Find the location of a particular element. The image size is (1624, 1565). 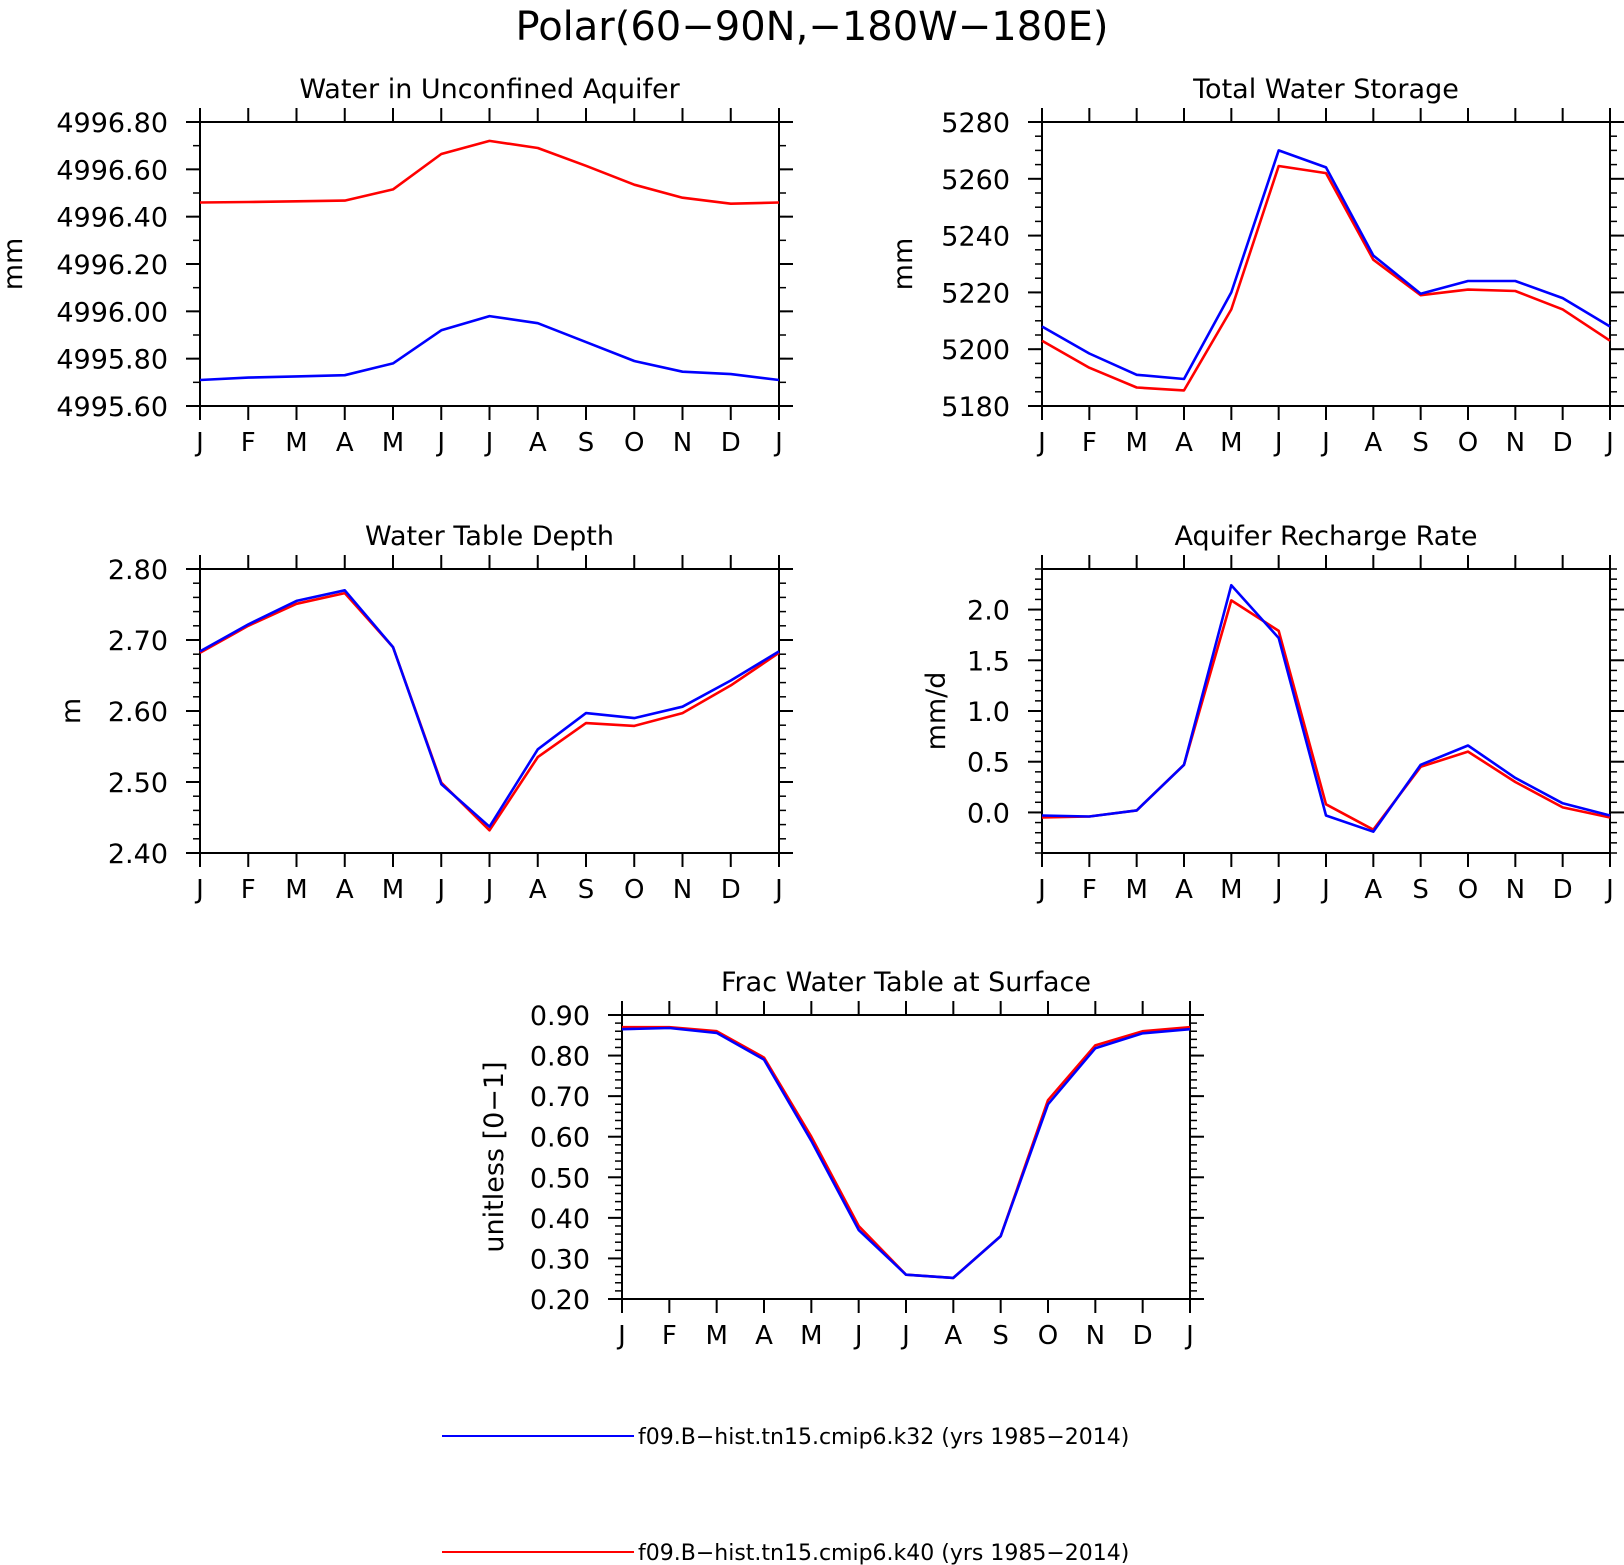

y-tick-label: 2.80 is located at coordinates (138, 570).